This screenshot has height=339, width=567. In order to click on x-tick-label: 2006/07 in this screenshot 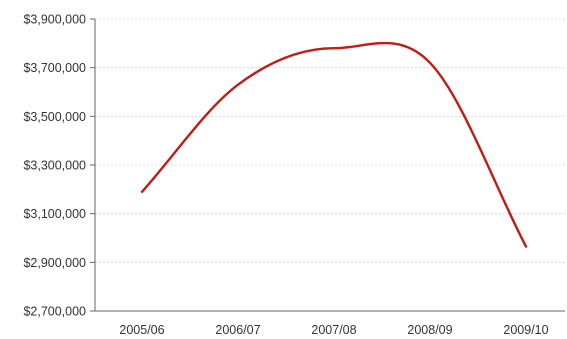, I will do `click(237, 330)`.